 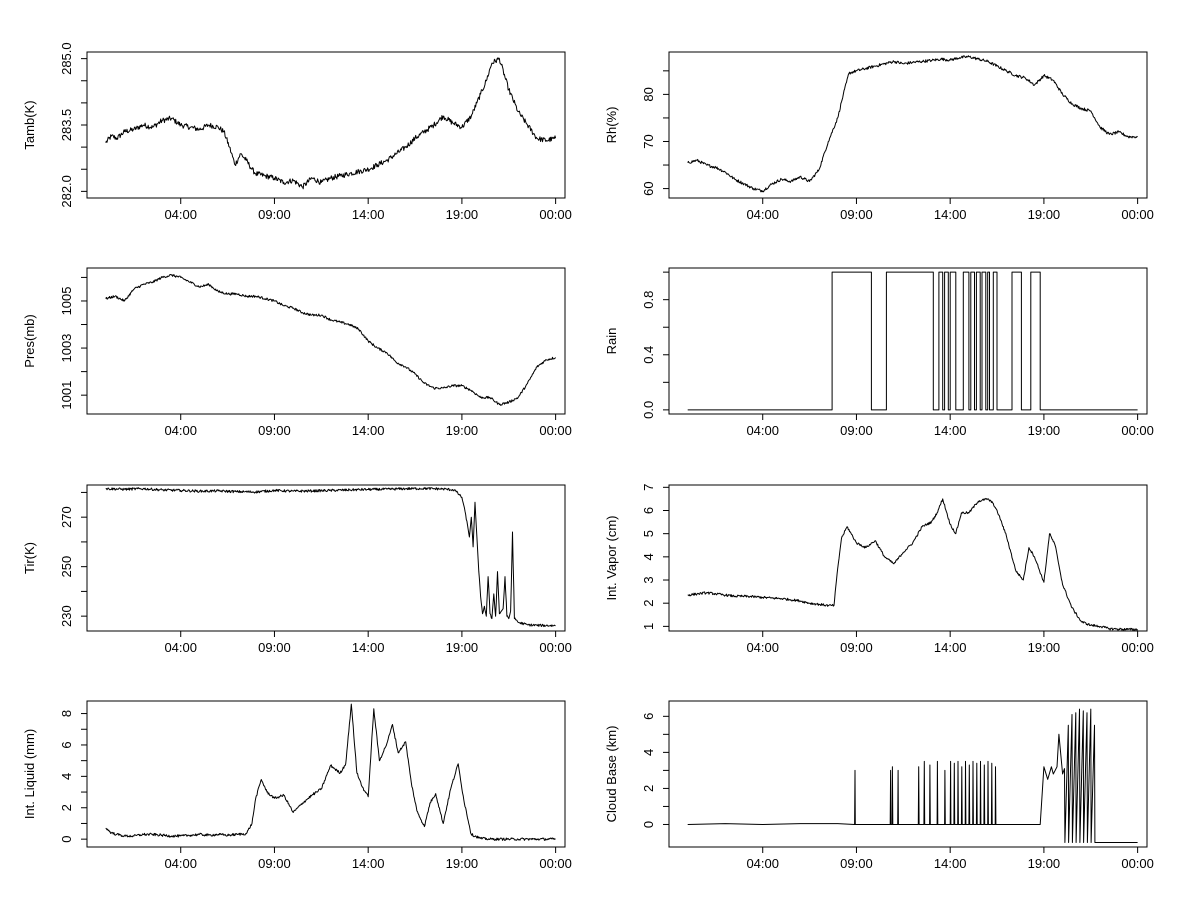 I want to click on y-axis-label: Tamb(K), so click(x=29, y=124).